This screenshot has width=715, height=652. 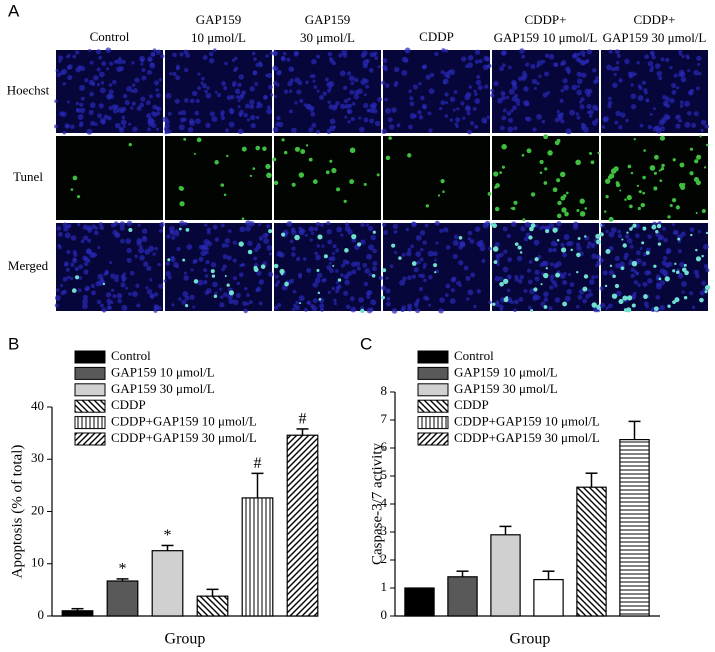 What do you see at coordinates (654, 19) in the screenshot?
I see `column-label: CDDP+` at bounding box center [654, 19].